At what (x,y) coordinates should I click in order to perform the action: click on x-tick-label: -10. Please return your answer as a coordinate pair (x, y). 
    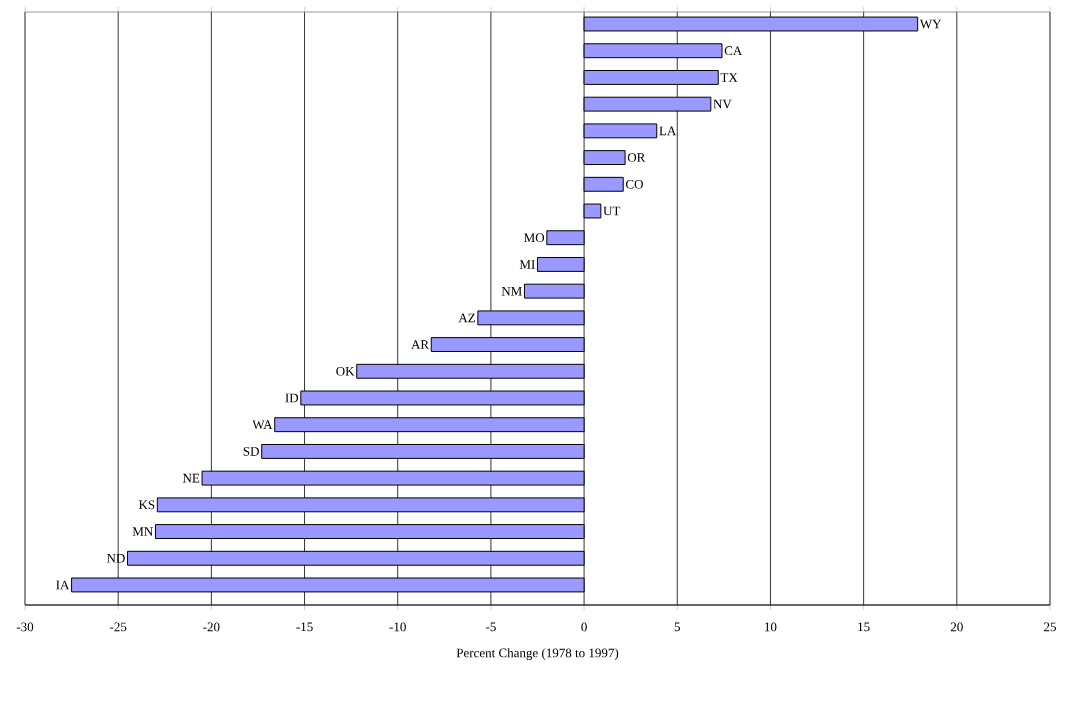
    Looking at the image, I should click on (397, 627).